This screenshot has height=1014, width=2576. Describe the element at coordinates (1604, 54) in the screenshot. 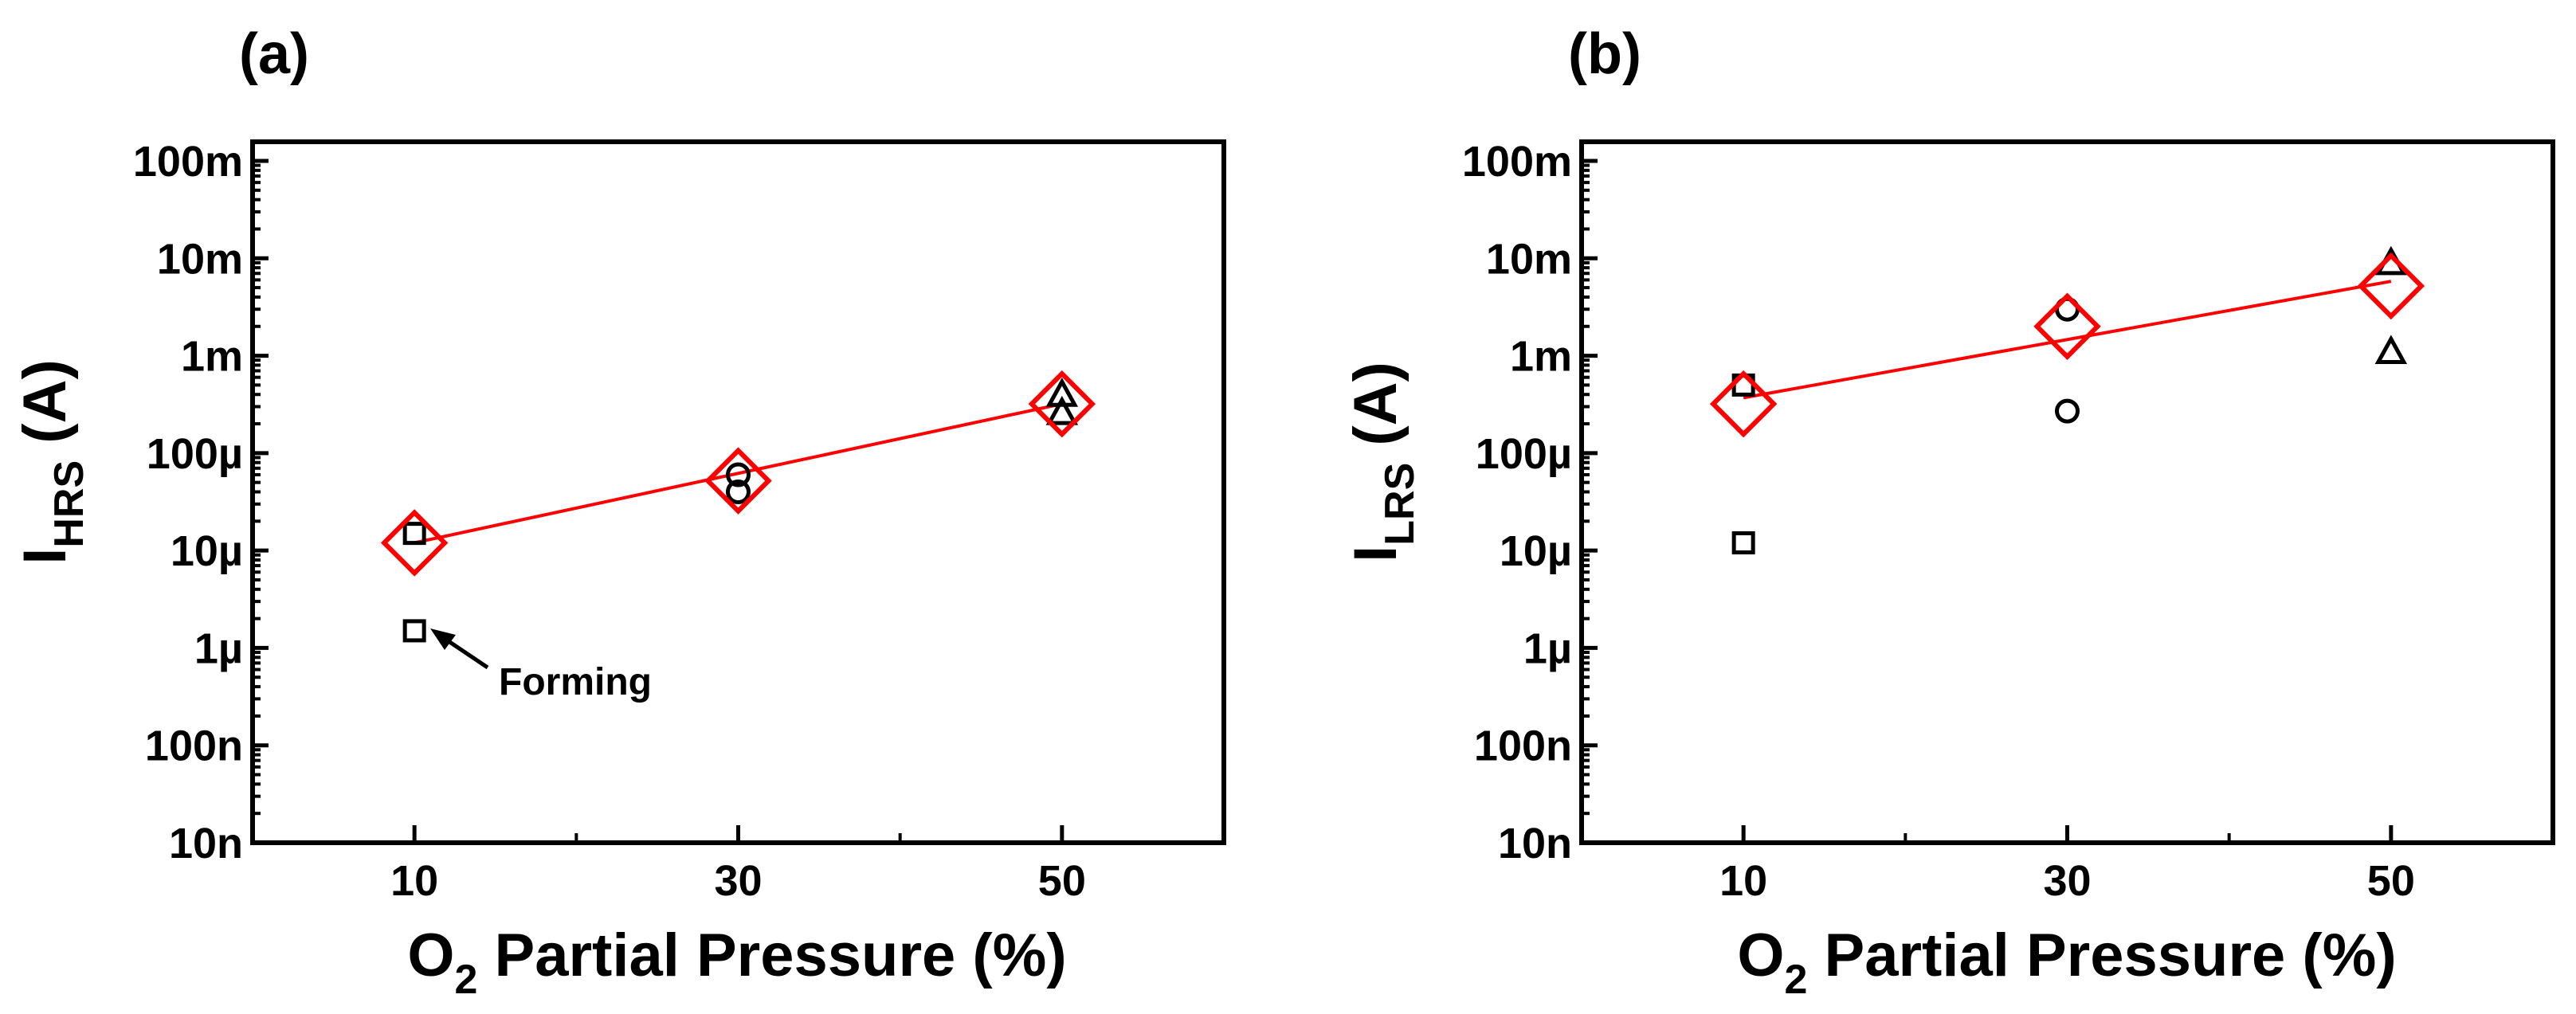

I see `panel-label: (b)` at that location.